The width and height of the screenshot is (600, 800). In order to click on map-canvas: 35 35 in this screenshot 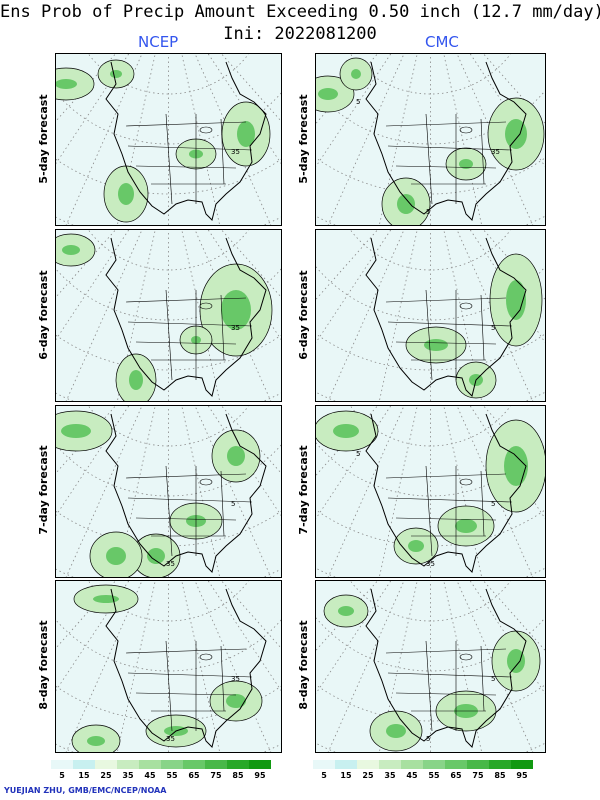, I will do `click(168, 666)`.